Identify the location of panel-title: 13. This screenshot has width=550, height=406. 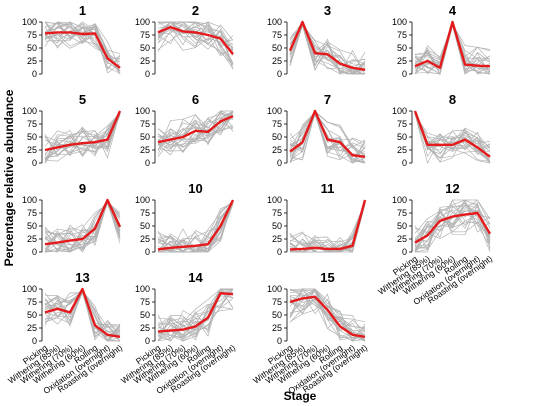
(82, 277).